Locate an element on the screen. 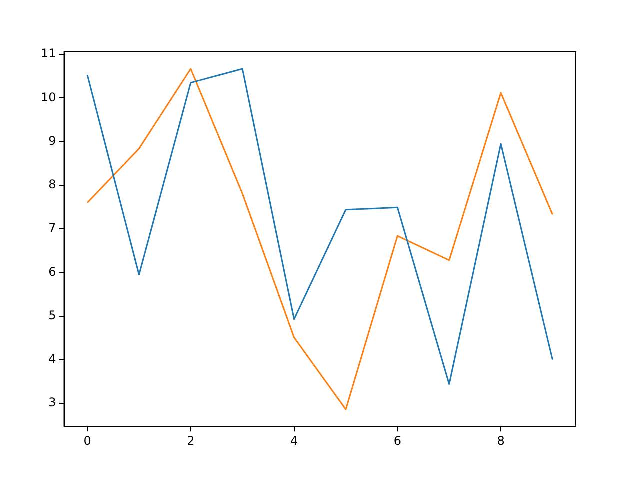  x-tick-label: 4 is located at coordinates (294, 441).